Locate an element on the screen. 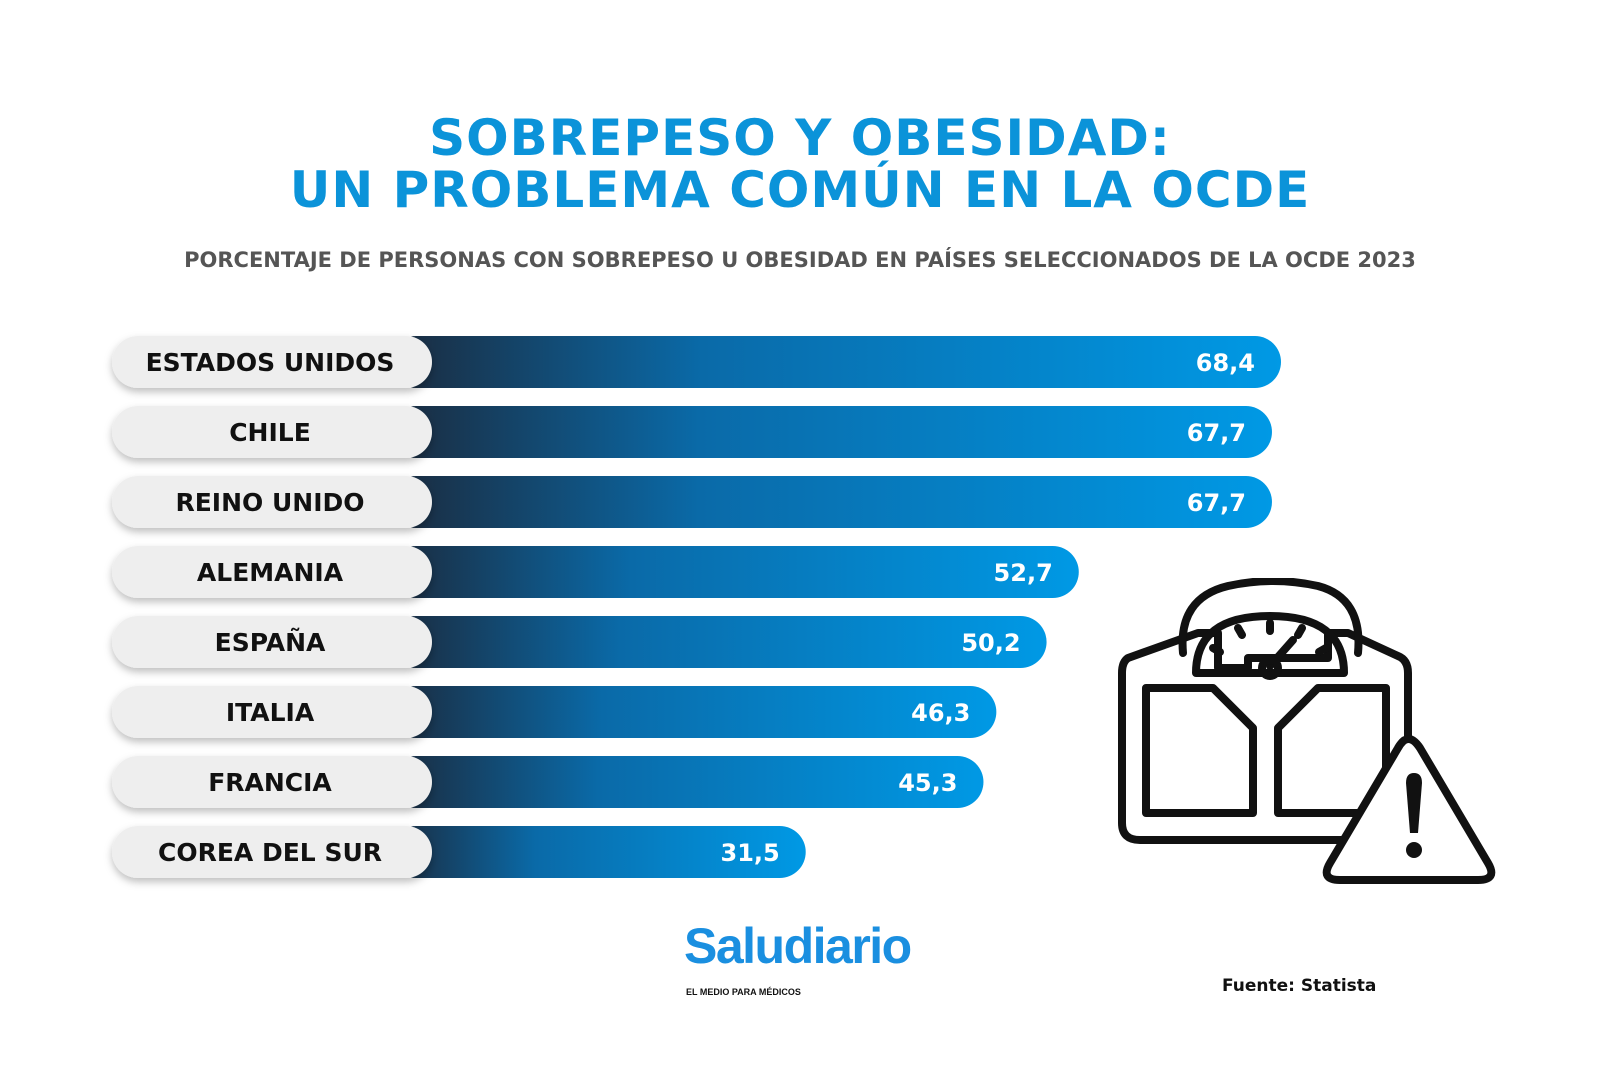 This screenshot has height=1066, width=1600. category-label: FRANCIA is located at coordinates (270, 782).